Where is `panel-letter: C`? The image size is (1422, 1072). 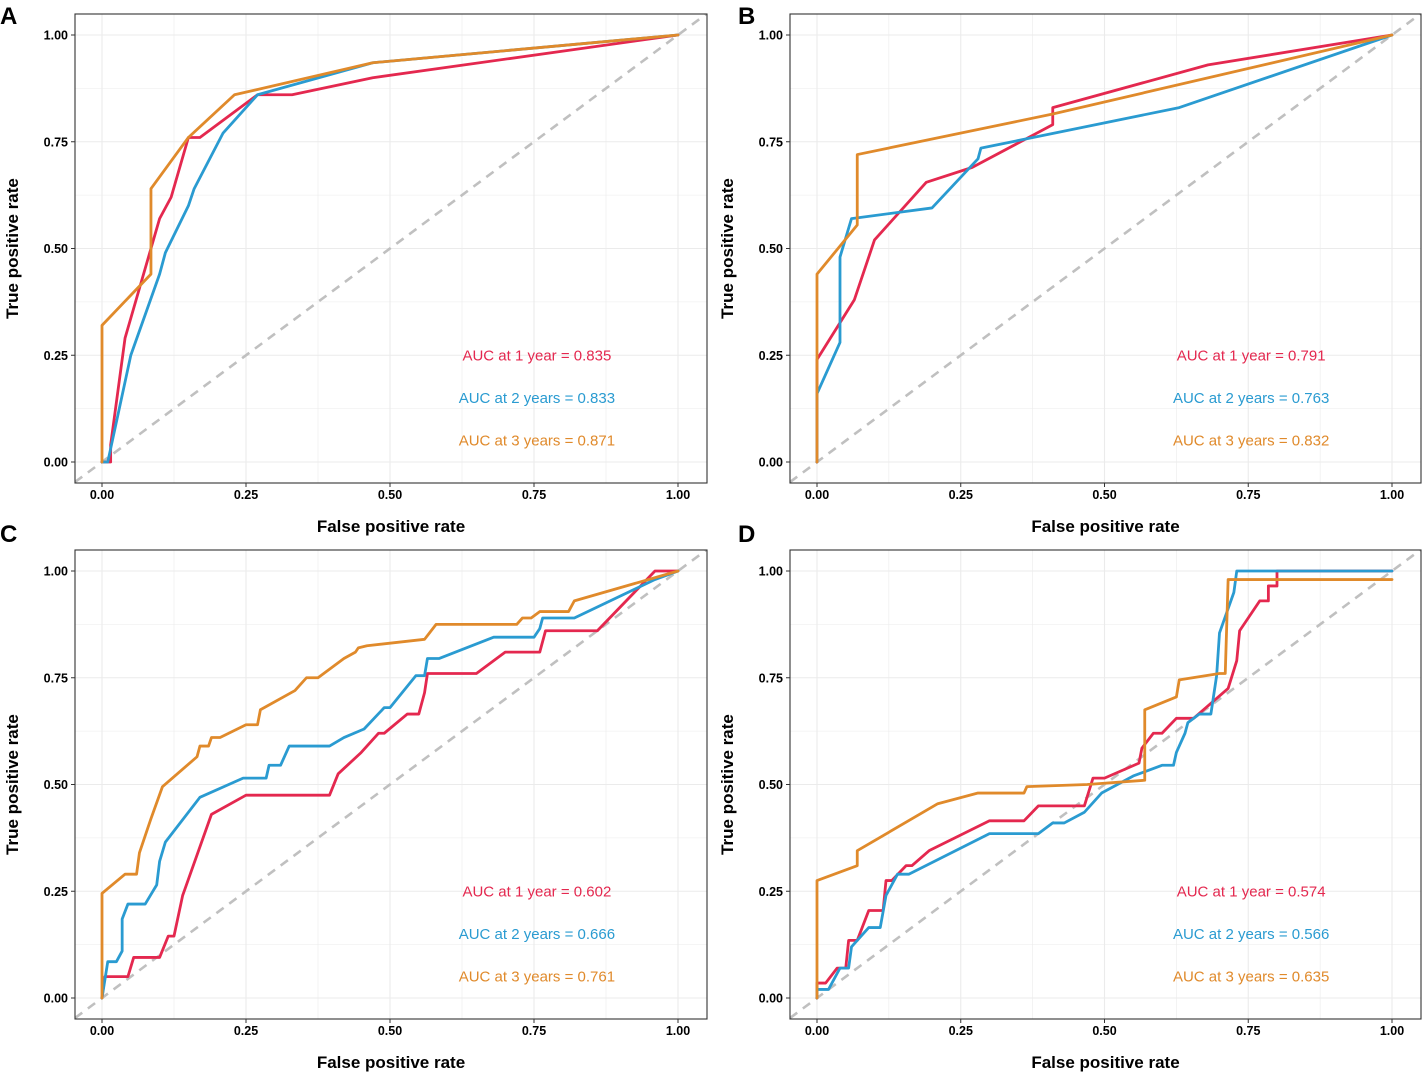 panel-letter: C is located at coordinates (8, 534).